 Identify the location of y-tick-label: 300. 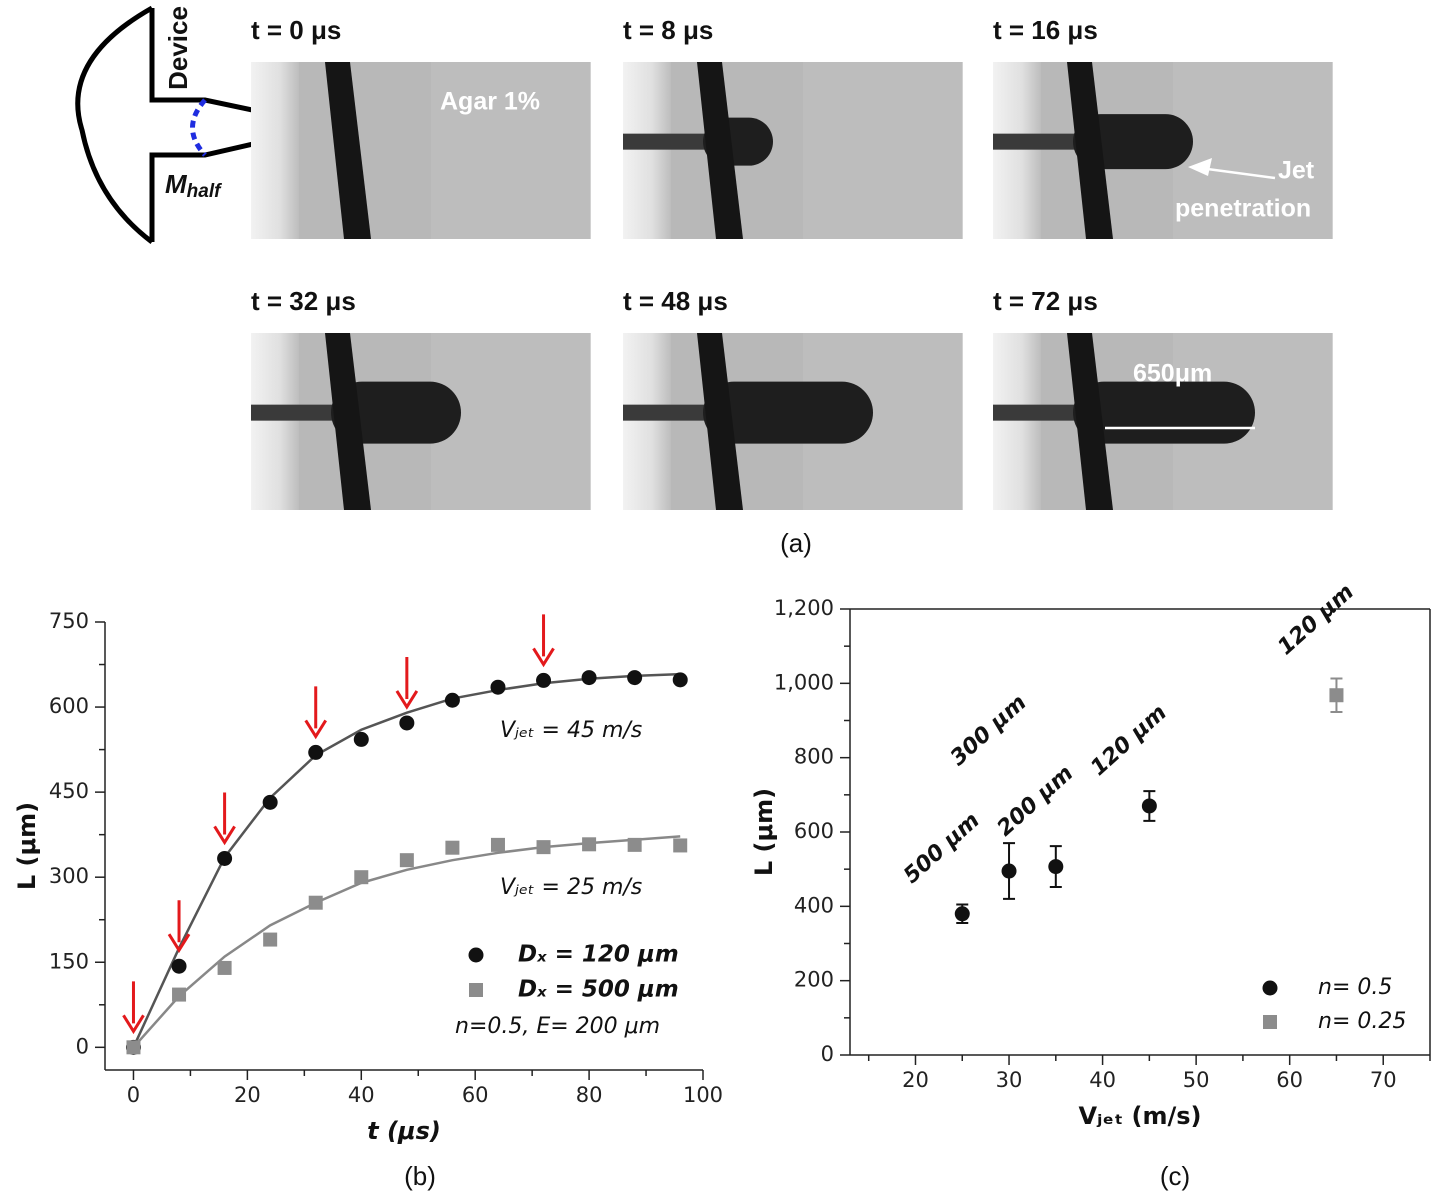
(69, 876).